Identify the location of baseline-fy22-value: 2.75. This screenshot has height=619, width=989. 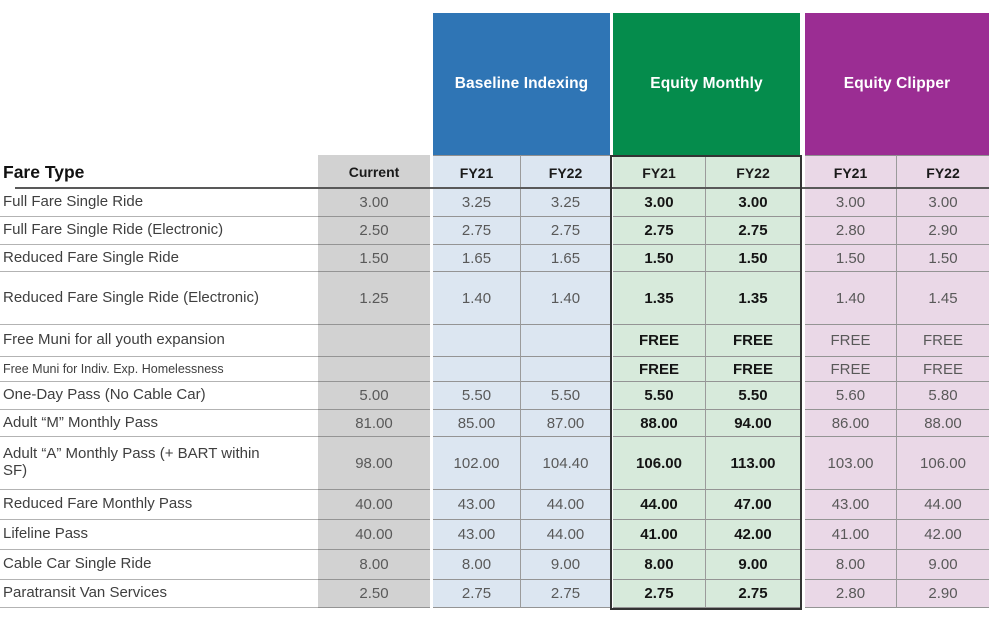
(565, 594).